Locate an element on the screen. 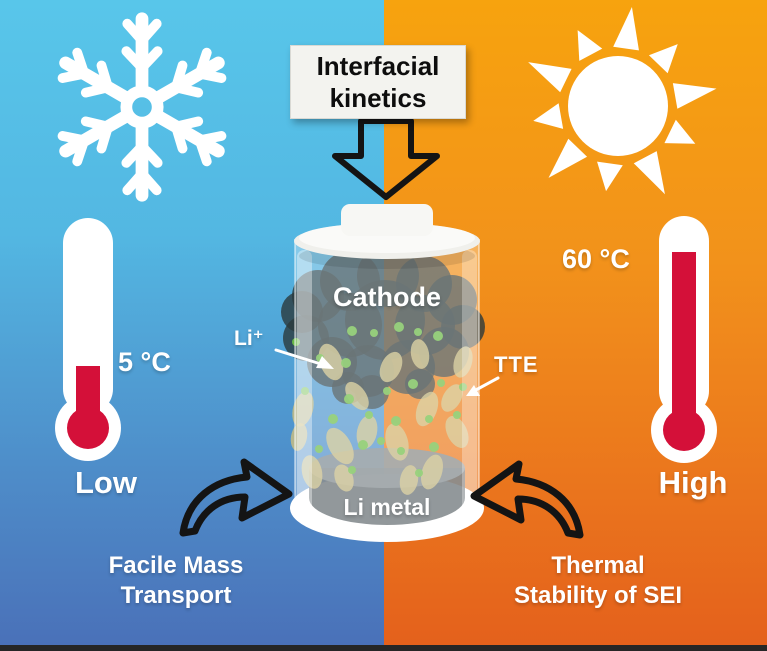 This screenshot has height=651, width=767. tte-pointer-arrow is located at coordinates (483, 386).